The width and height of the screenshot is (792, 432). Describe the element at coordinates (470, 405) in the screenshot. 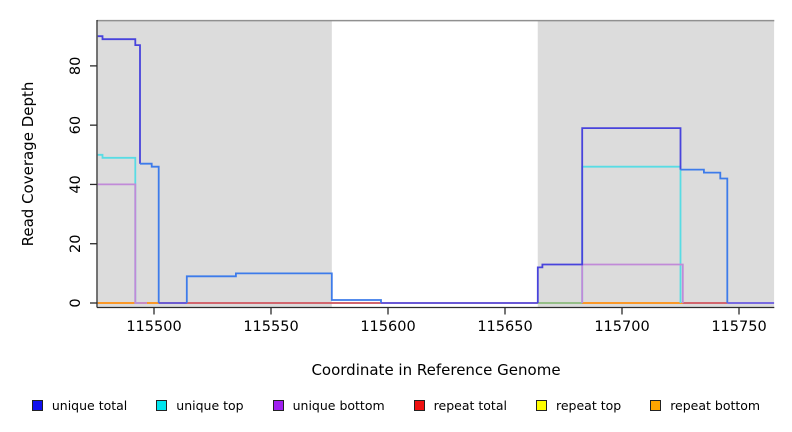

I see `legend-label: repeat total` at that location.